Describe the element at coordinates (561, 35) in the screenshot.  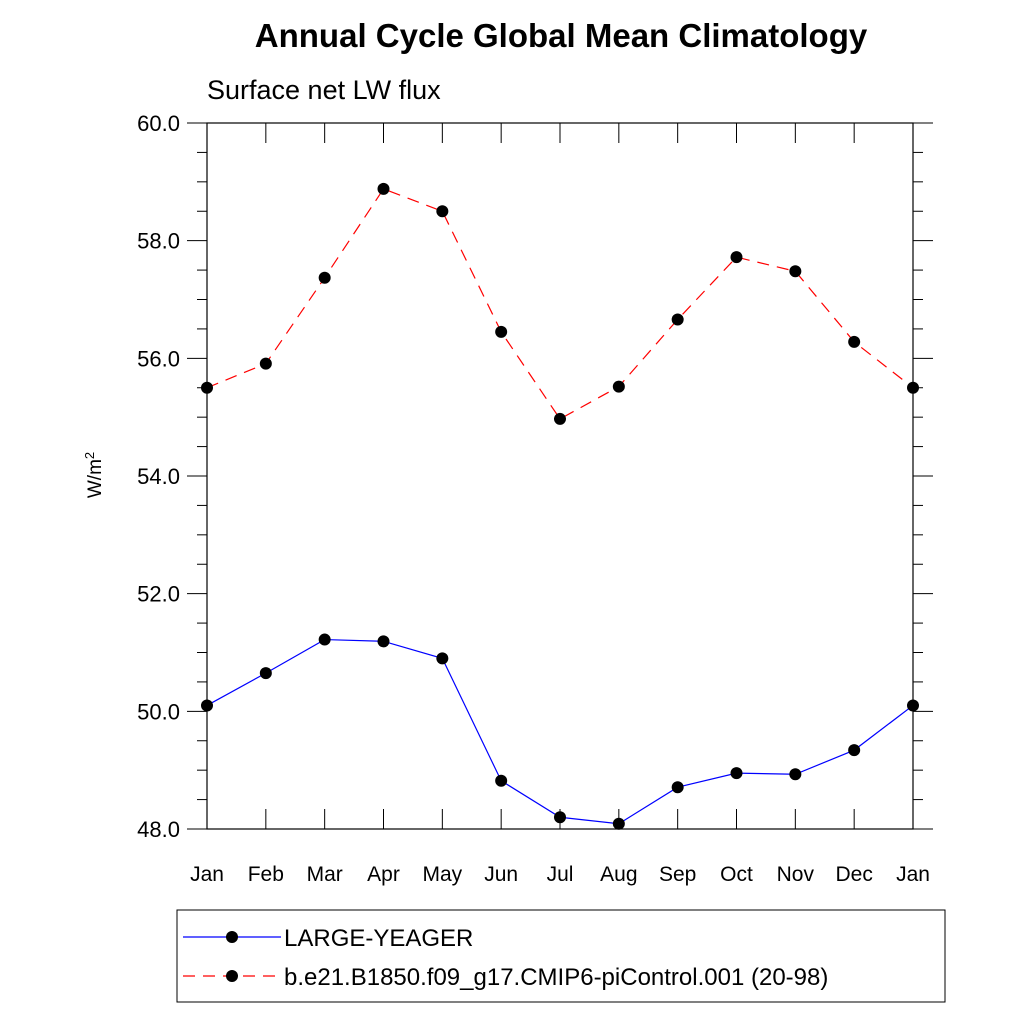
I see `chart-title: Annual Cycle Global Mean Climatology` at that location.